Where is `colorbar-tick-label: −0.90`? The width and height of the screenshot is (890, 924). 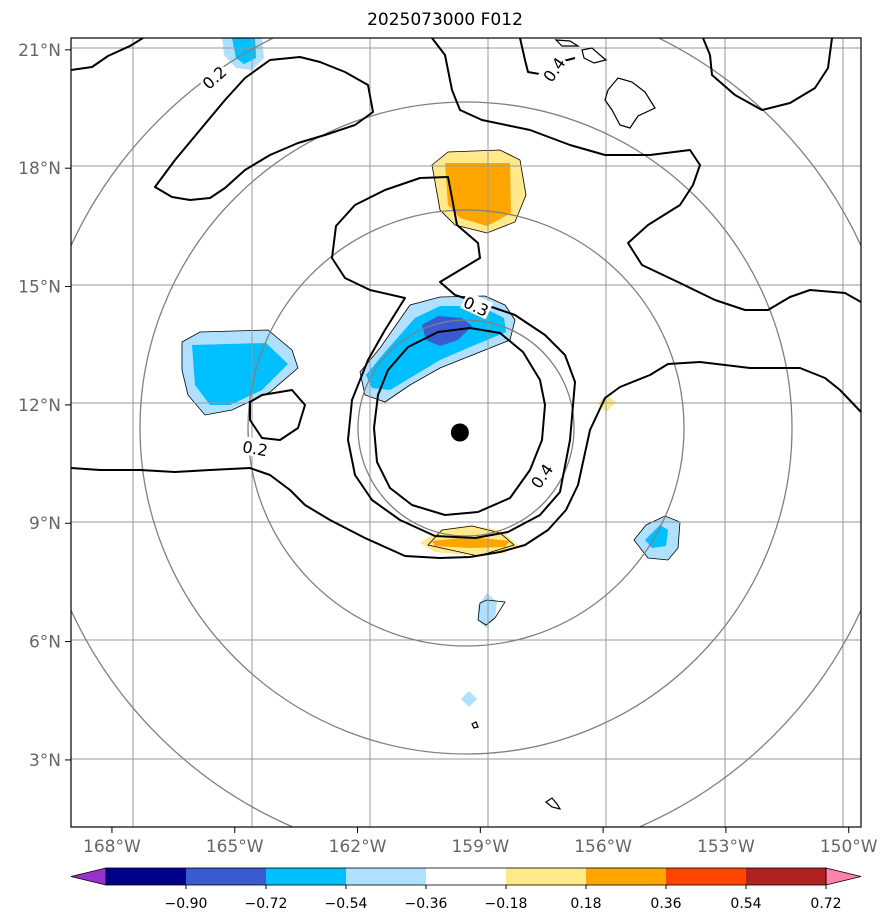 colorbar-tick-label: −0.90 is located at coordinates (186, 904).